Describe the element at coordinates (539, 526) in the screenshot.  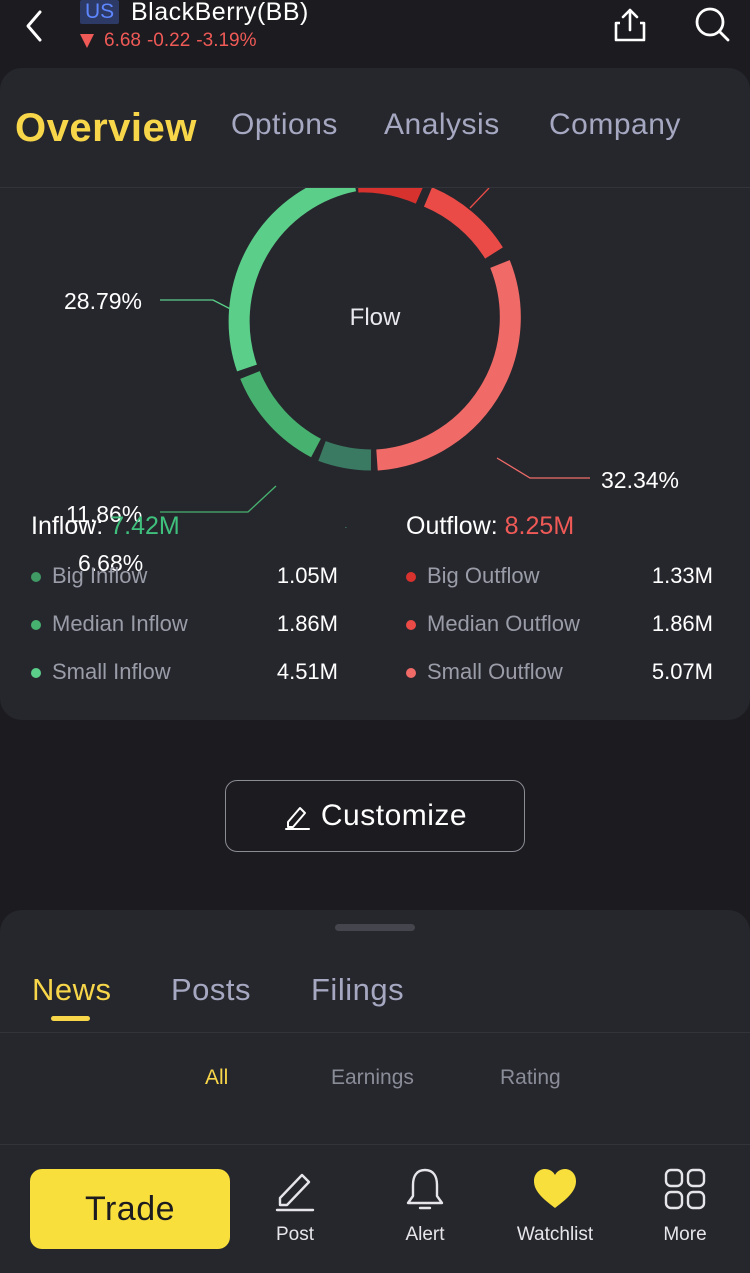
I see `outflow-total: 8.25M` at that location.